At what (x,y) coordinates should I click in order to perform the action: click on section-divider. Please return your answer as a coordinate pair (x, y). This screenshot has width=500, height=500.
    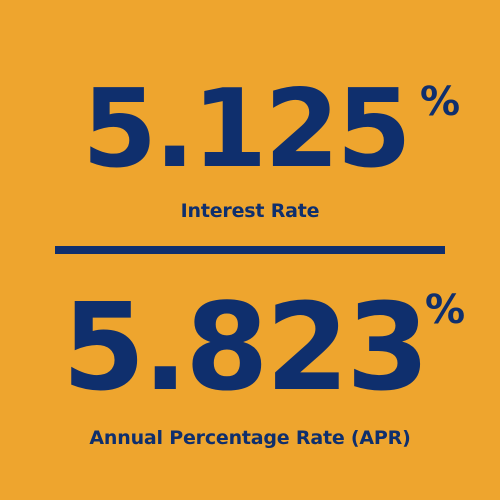
    Looking at the image, I should click on (250, 250).